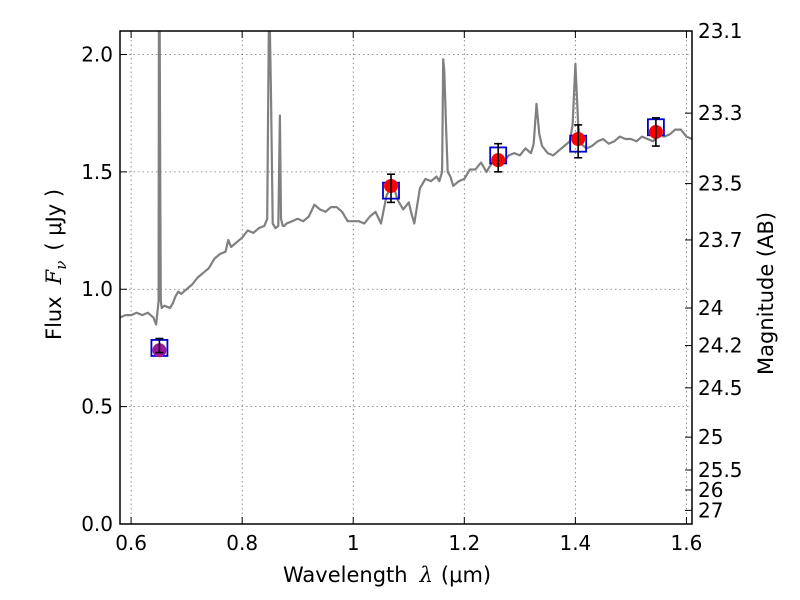  Describe the element at coordinates (710, 308) in the screenshot. I see `y2-tick-label: 24` at that location.